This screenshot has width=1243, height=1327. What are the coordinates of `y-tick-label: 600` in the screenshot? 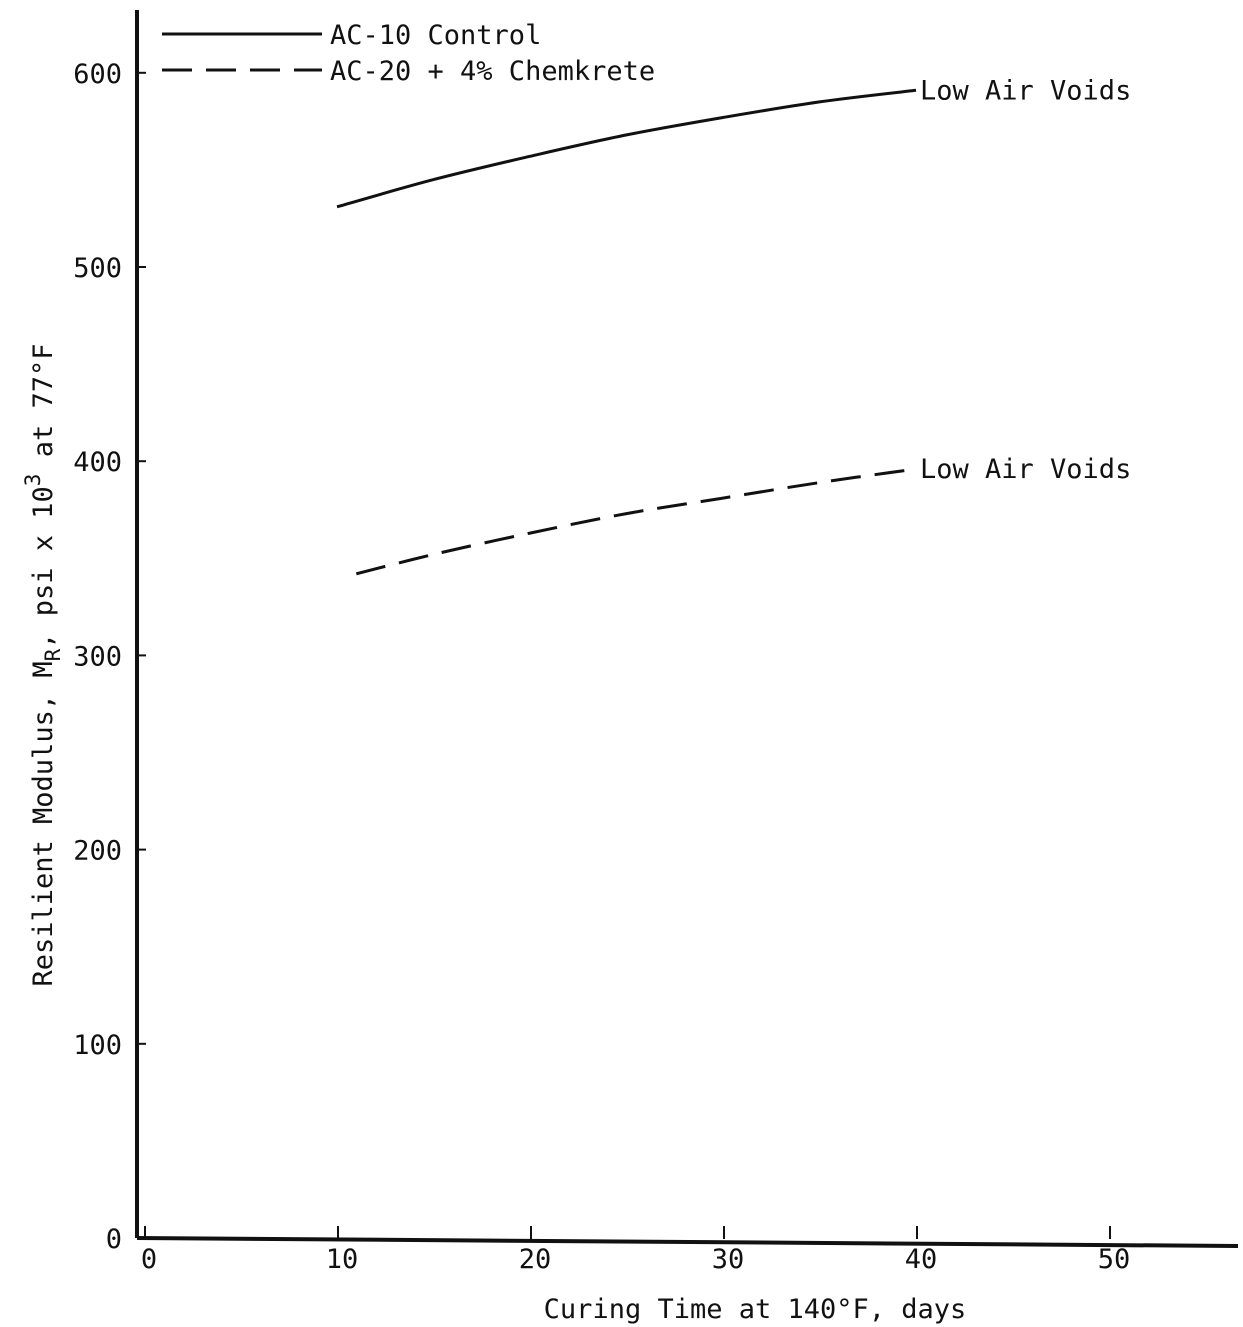 It's located at (97, 74).